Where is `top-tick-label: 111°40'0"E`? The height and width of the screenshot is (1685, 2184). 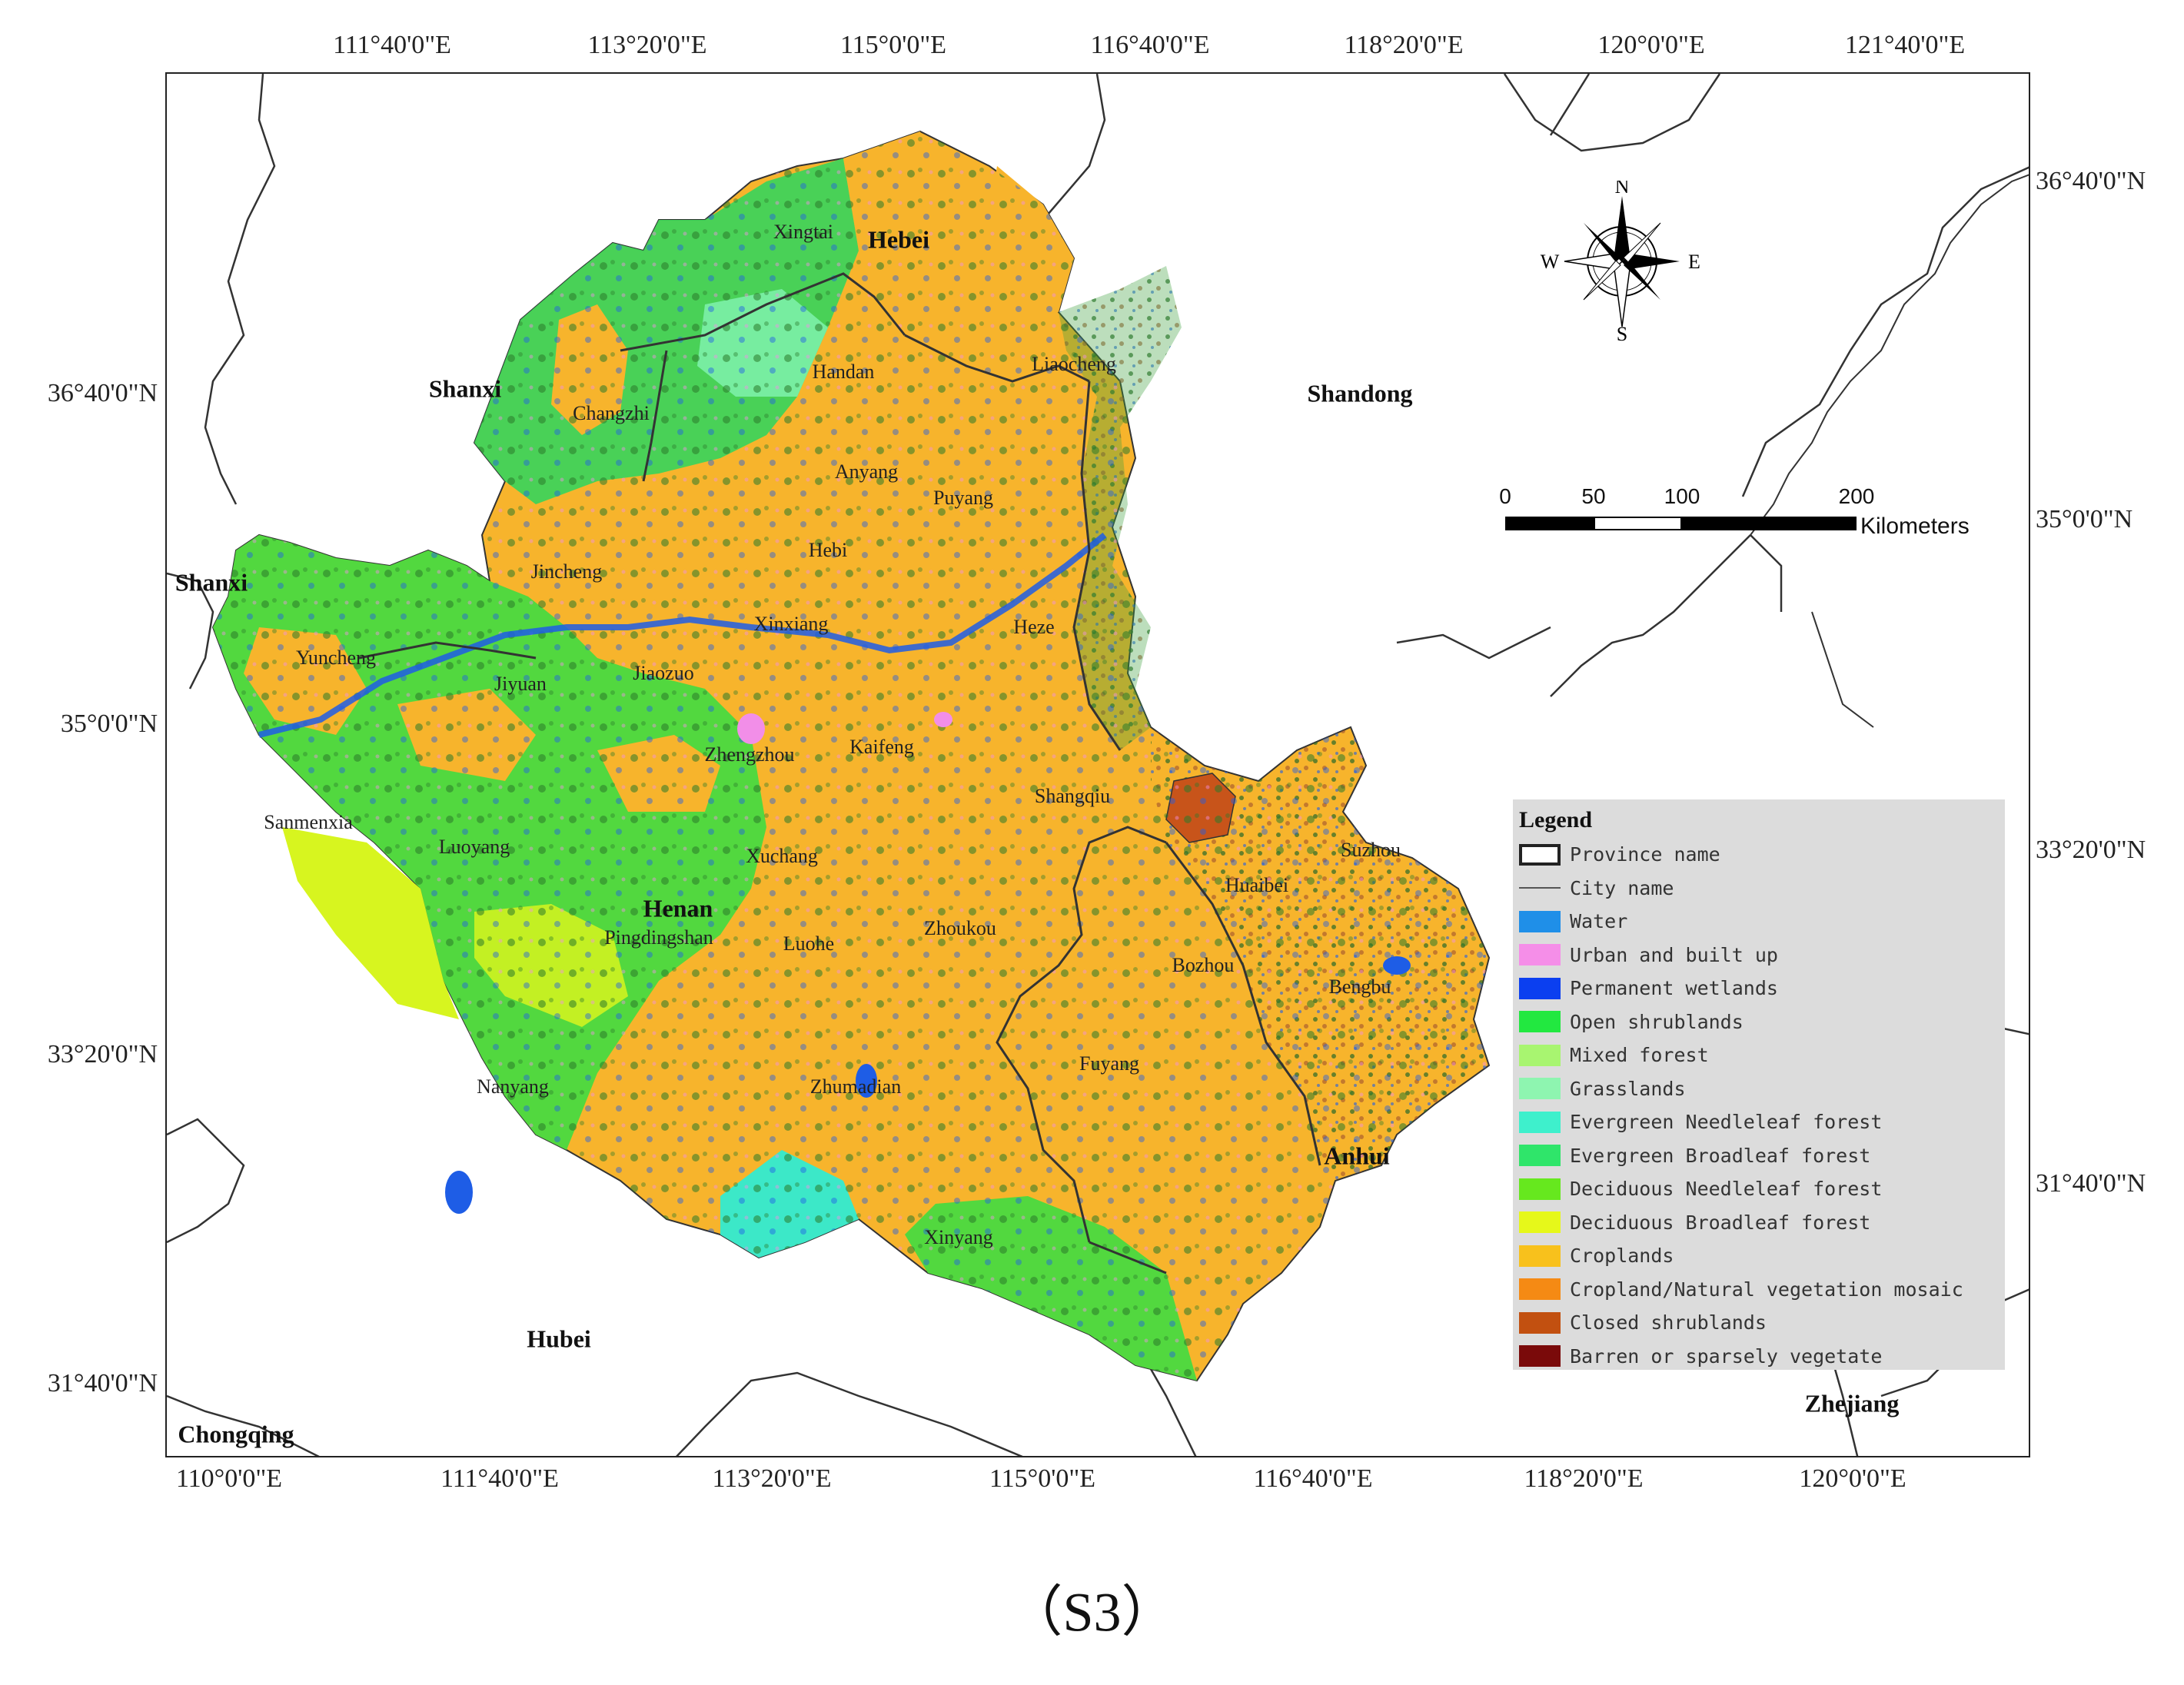
top-tick-label: 111°40'0"E is located at coordinates (392, 45).